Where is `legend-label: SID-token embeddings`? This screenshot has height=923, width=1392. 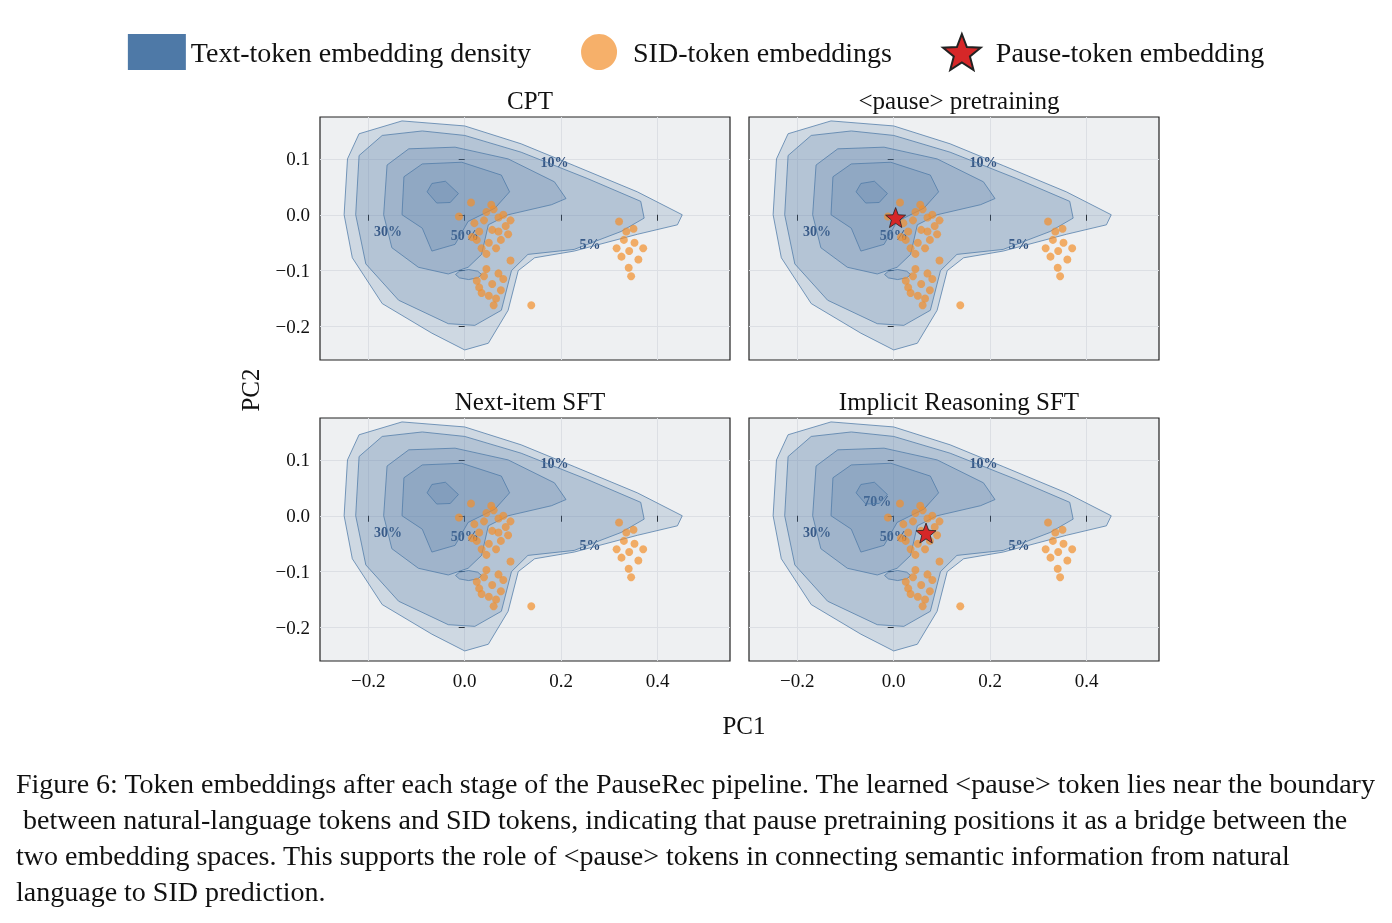 legend-label: SID-token embeddings is located at coordinates (763, 52).